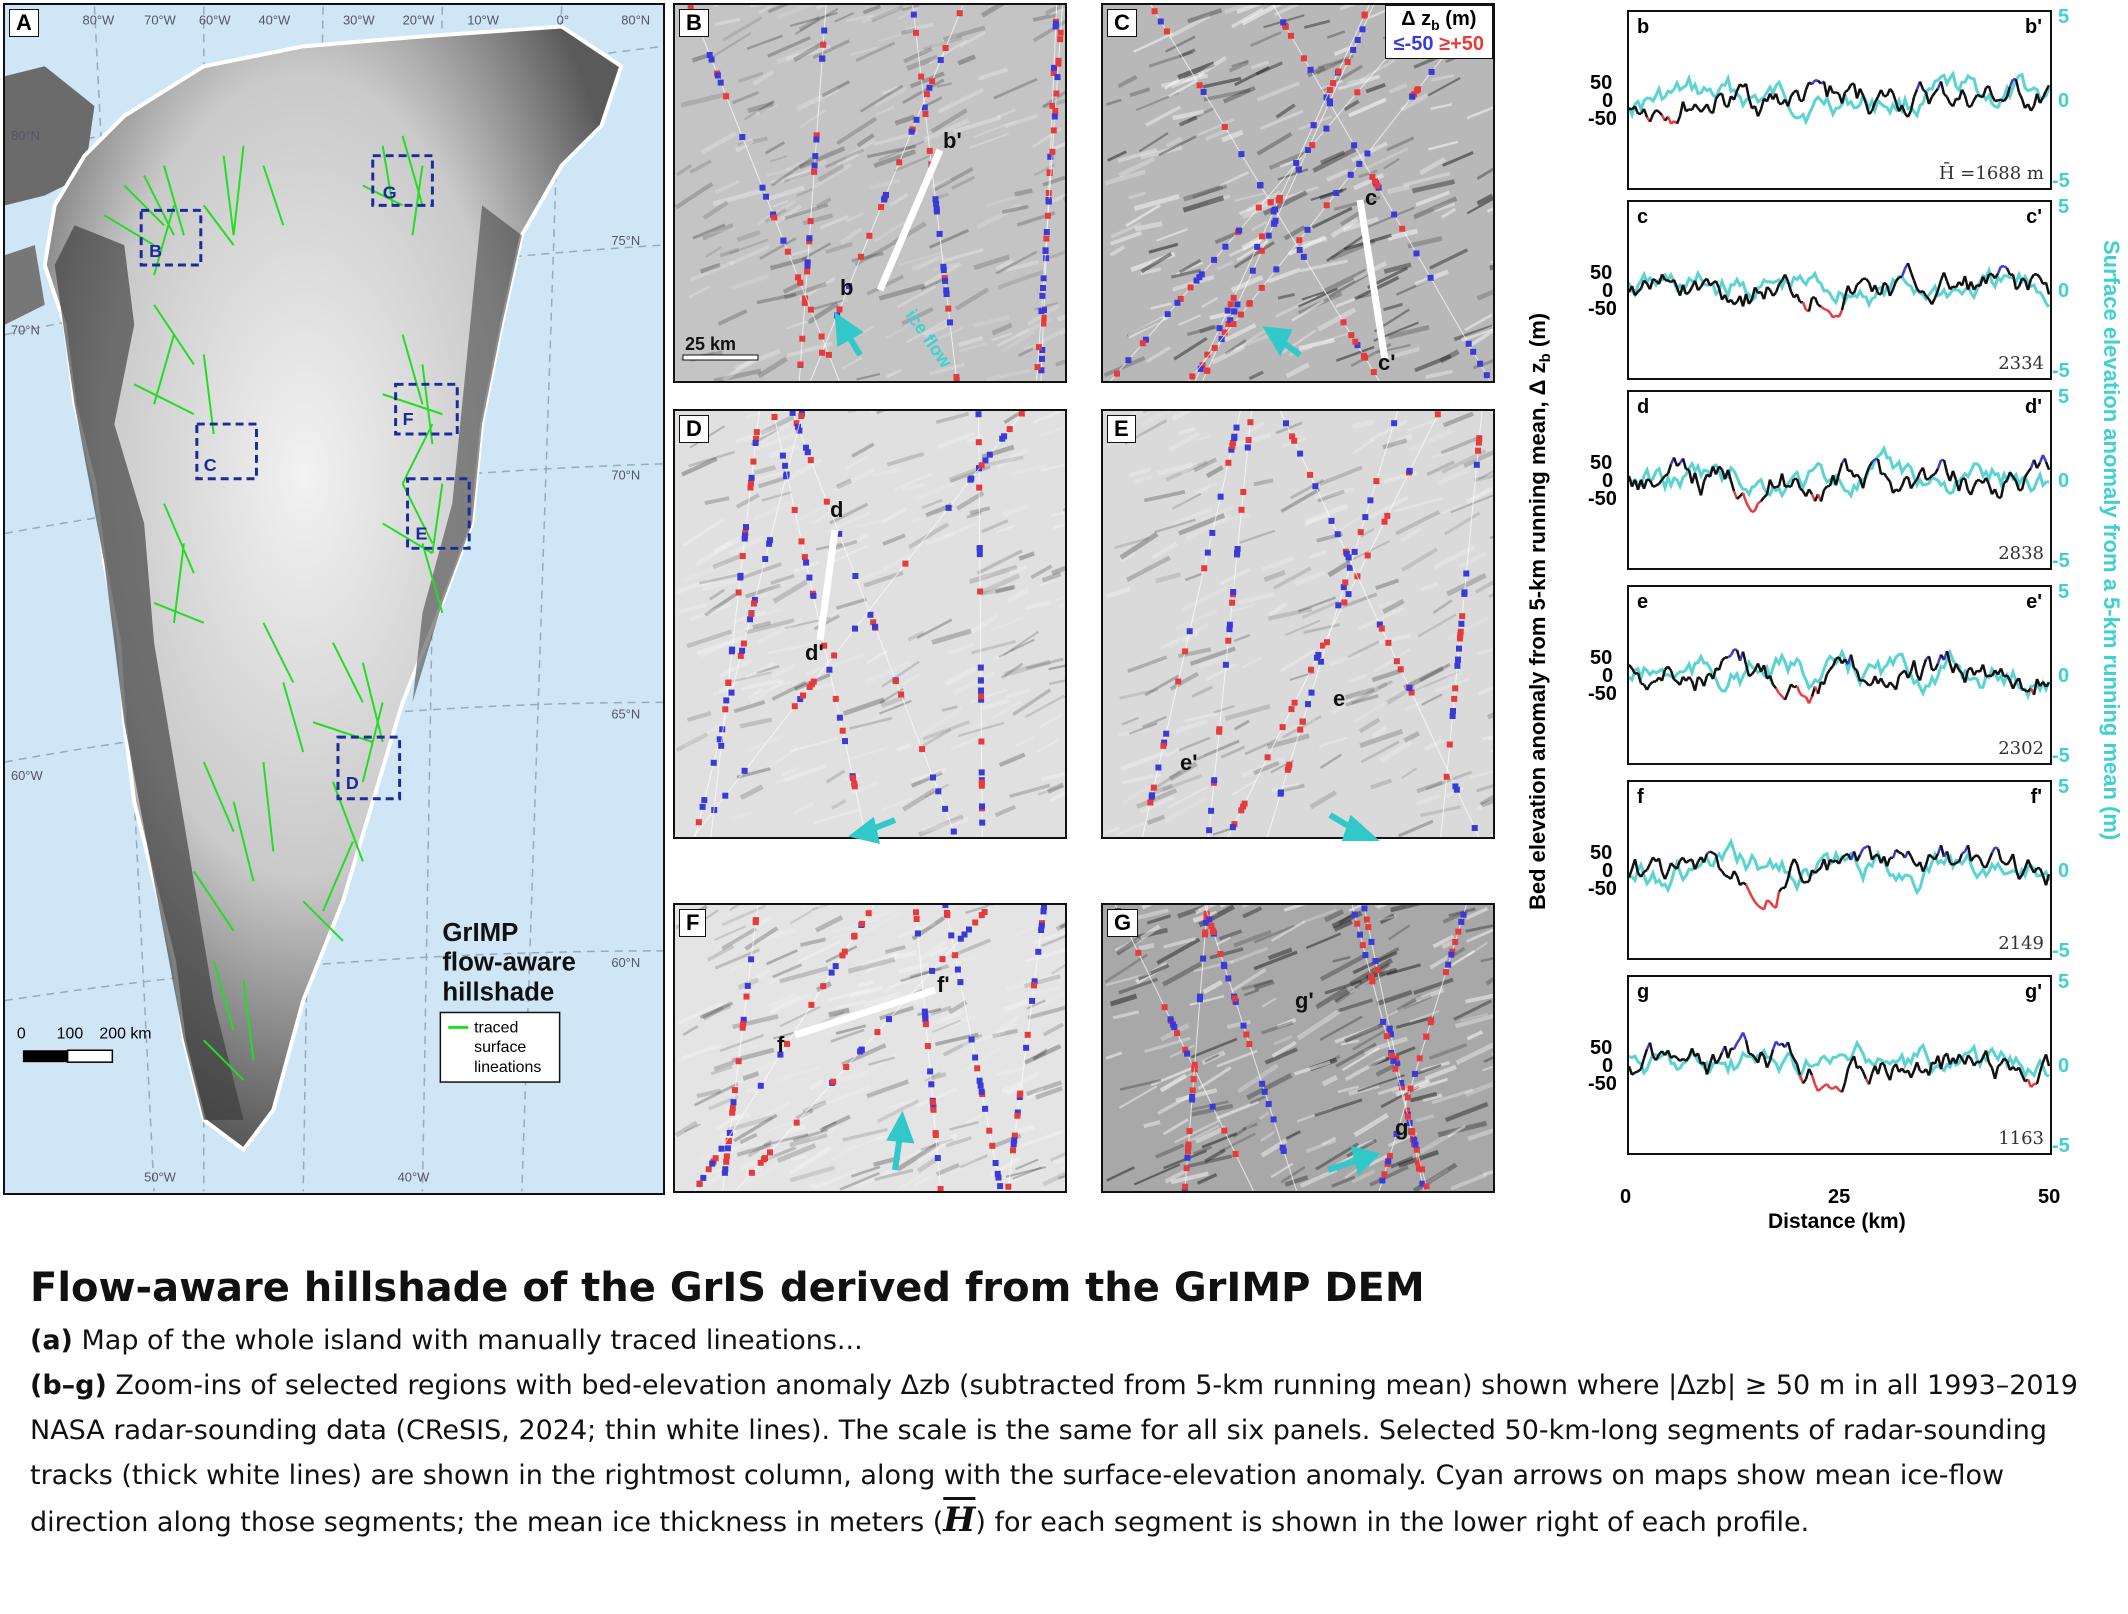  Describe the element at coordinates (496, 1027) in the screenshot. I see `legend-line: traced` at that location.